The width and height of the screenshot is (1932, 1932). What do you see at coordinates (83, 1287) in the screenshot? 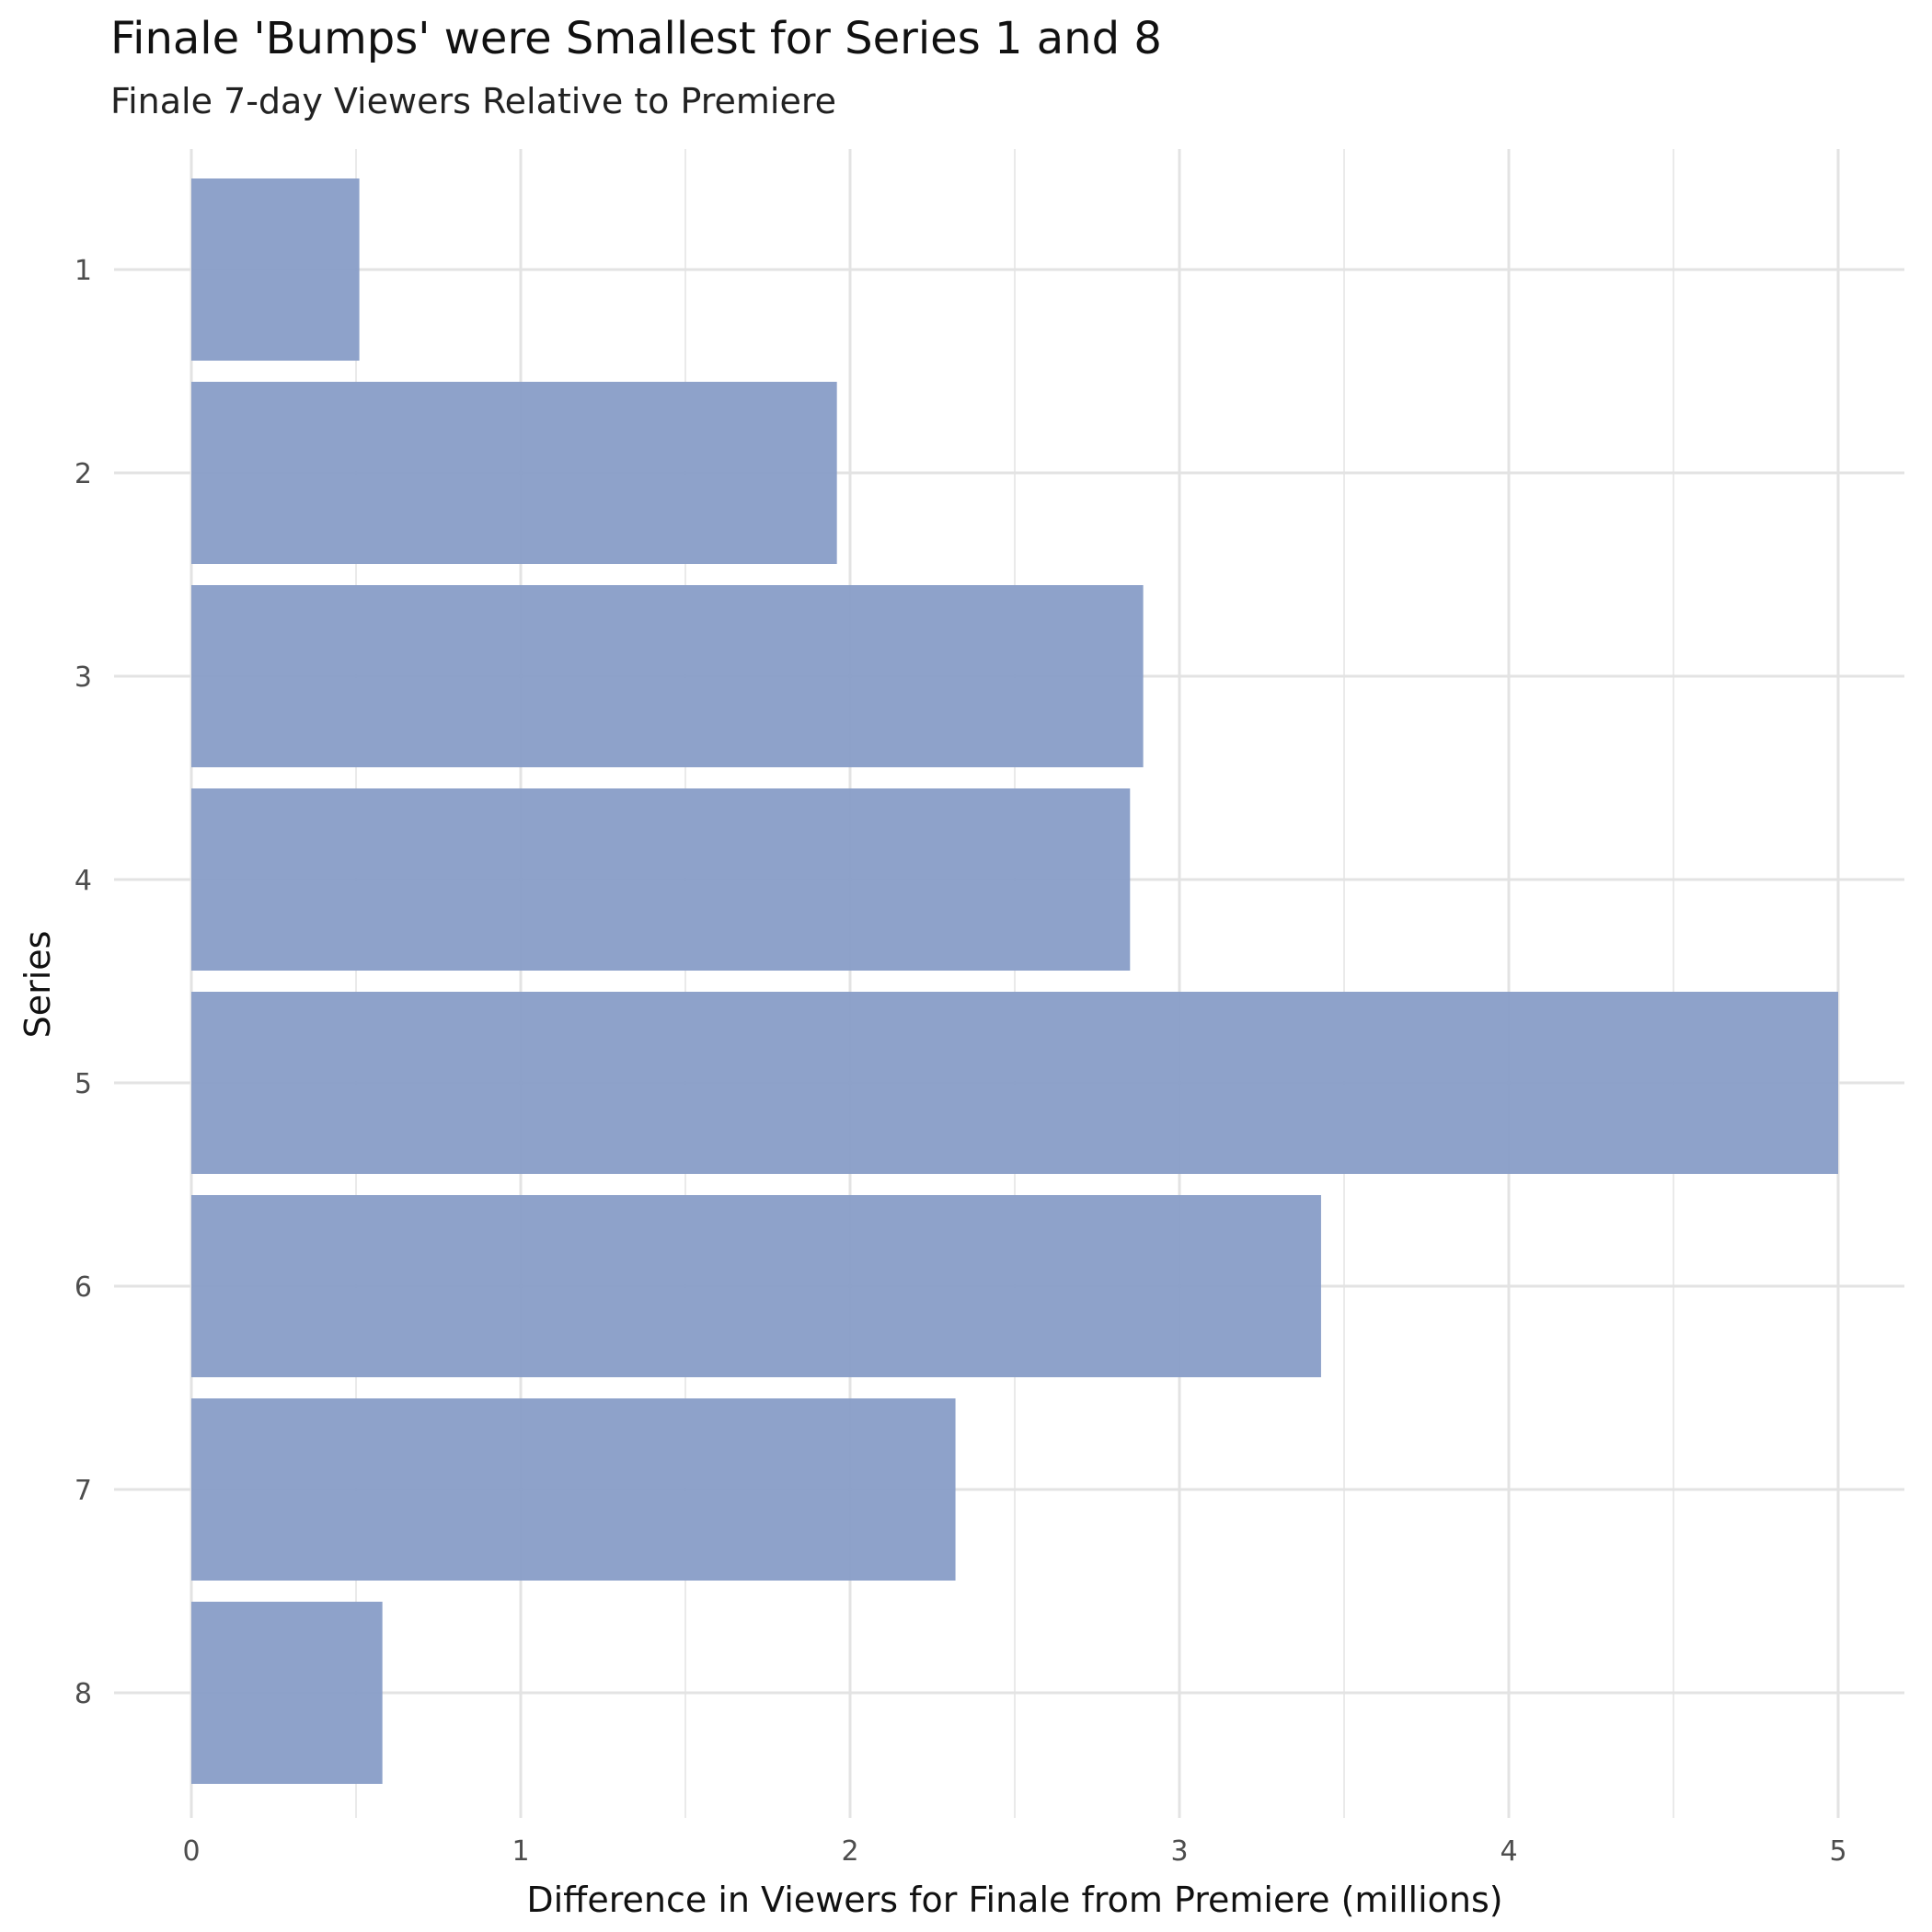
I see `y-tick-label: 6` at bounding box center [83, 1287].